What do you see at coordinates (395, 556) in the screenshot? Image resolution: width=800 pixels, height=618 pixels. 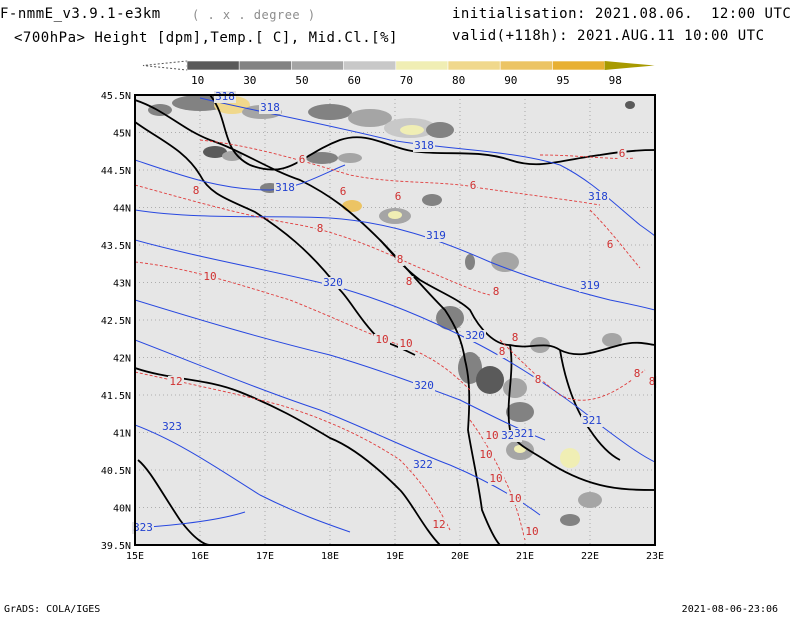 I see `lon-tick-label: 19E` at bounding box center [395, 556].